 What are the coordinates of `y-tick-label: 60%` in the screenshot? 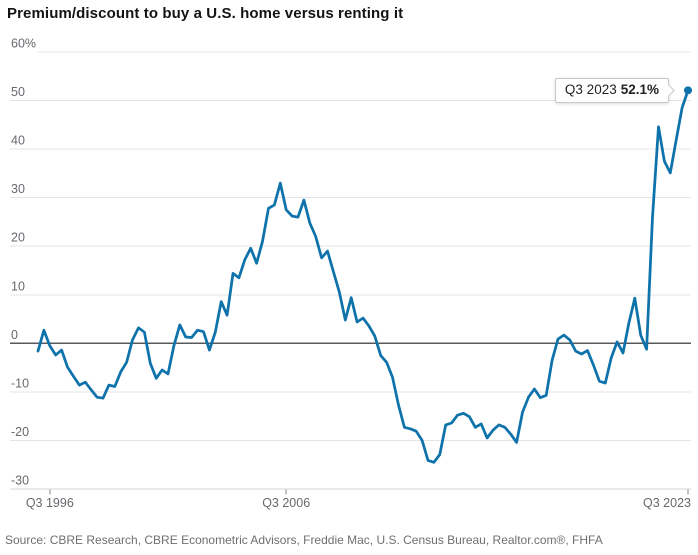 It's located at (23, 44).